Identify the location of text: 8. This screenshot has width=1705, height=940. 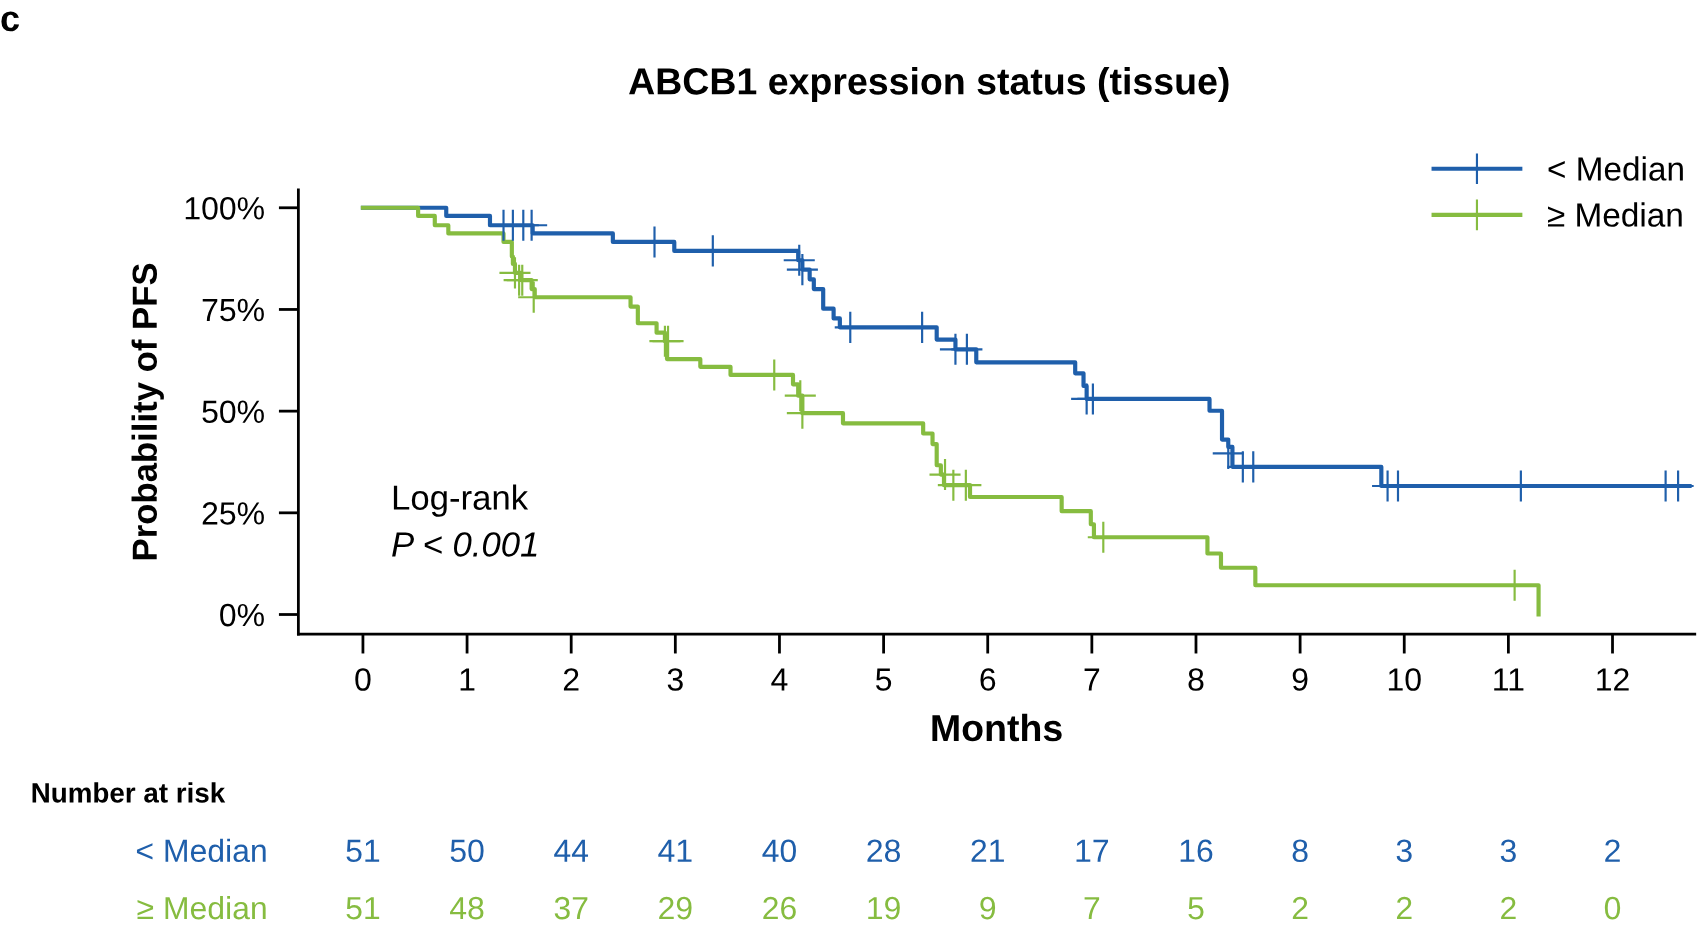
(1300, 851).